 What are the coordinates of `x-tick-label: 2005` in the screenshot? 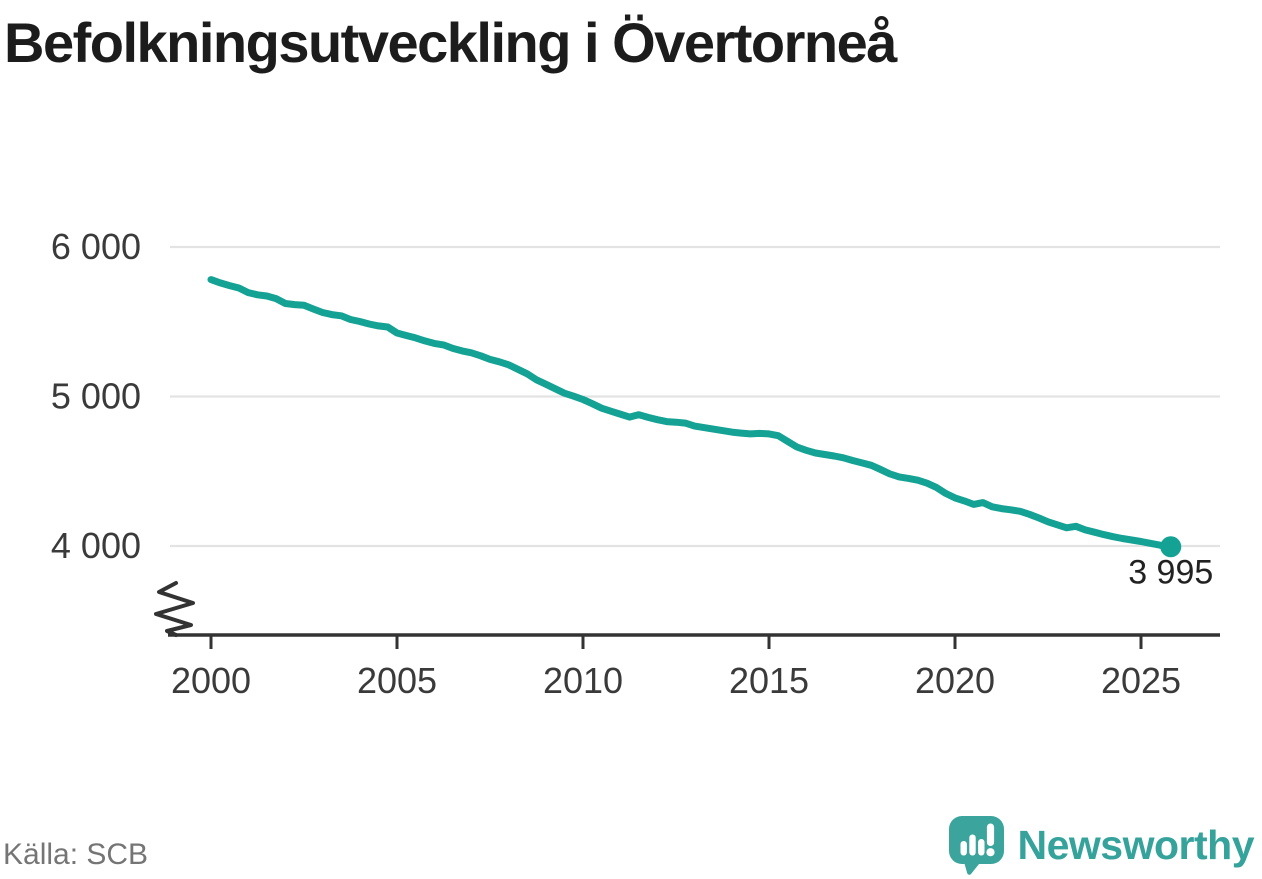 It's located at (397, 680).